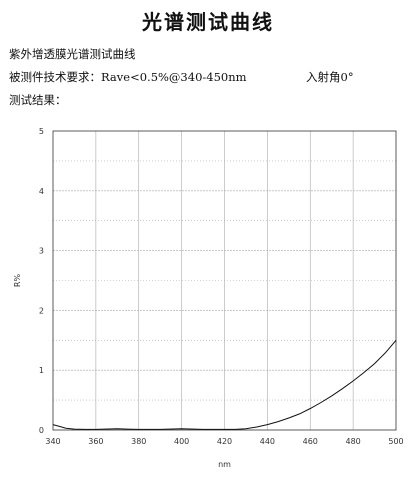 The image size is (416, 477). What do you see at coordinates (224, 464) in the screenshot?
I see `x-axis-label: nm` at bounding box center [224, 464].